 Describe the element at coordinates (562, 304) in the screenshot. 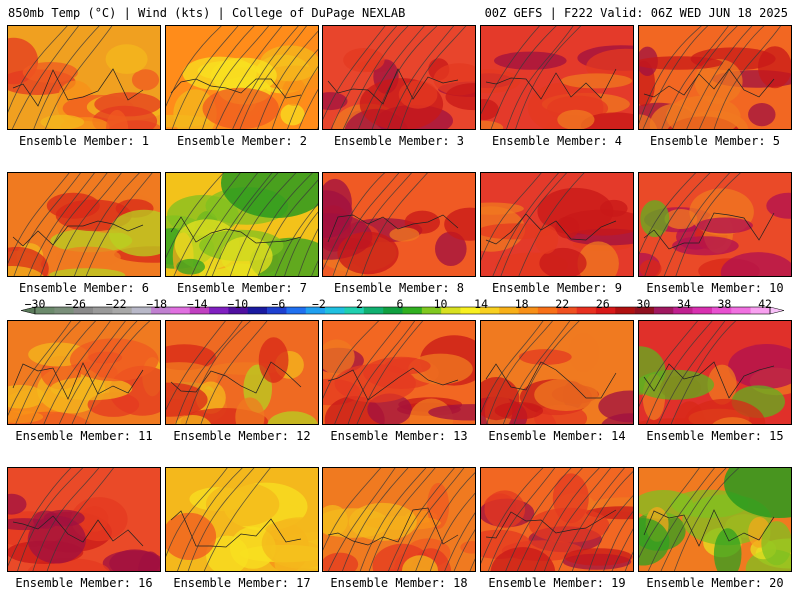

I see `colorbar-tick-label: 22` at that location.